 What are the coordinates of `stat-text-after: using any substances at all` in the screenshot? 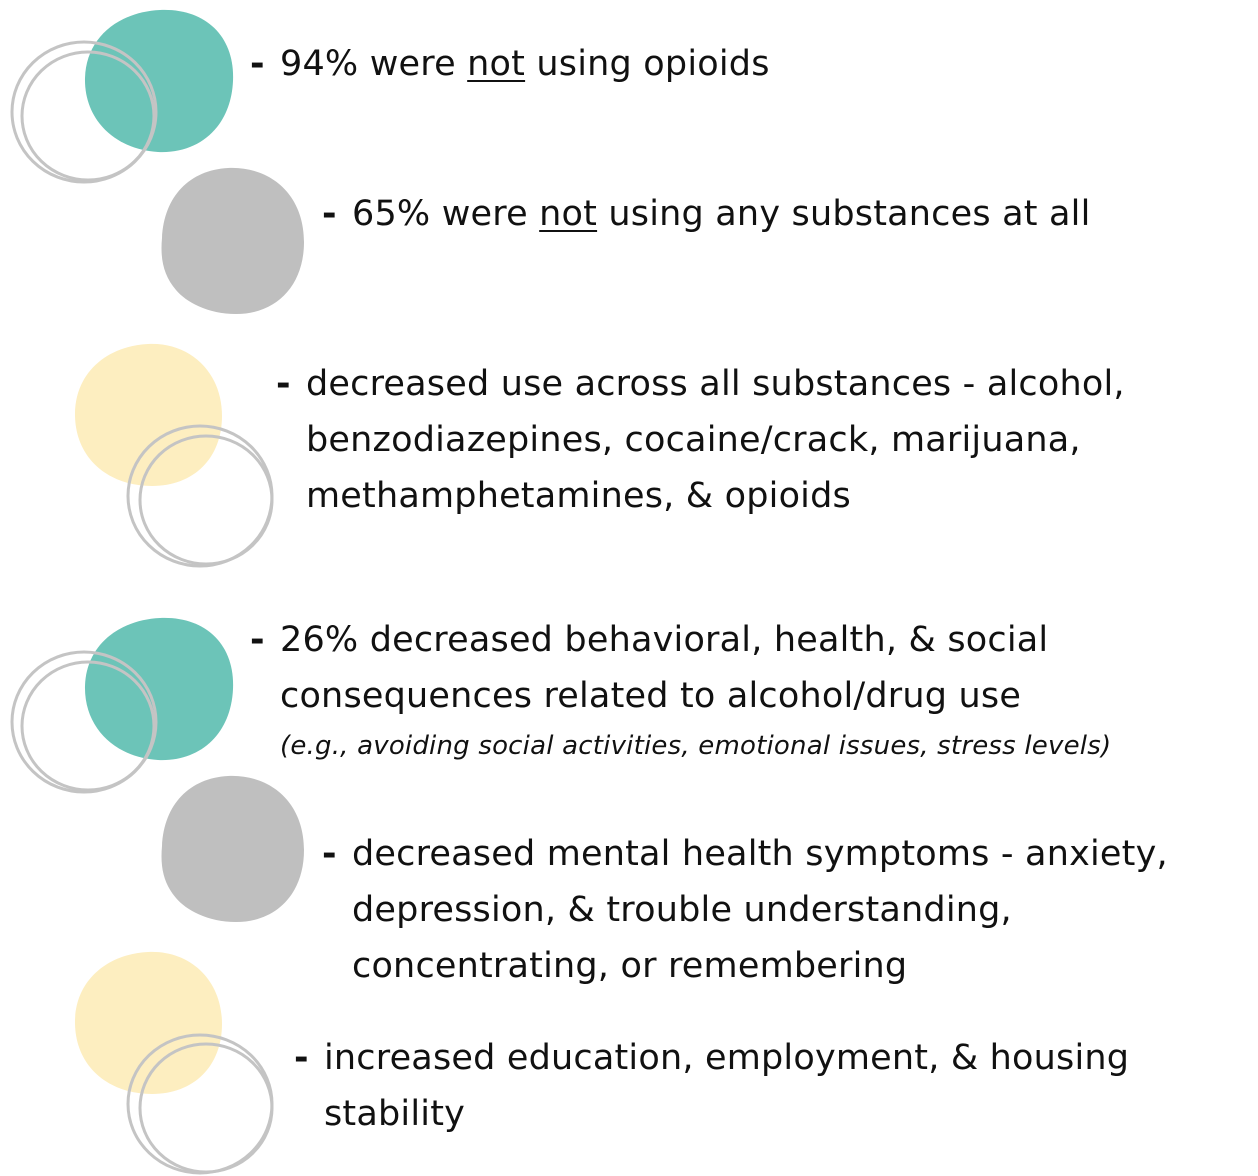 It's located at (844, 214).